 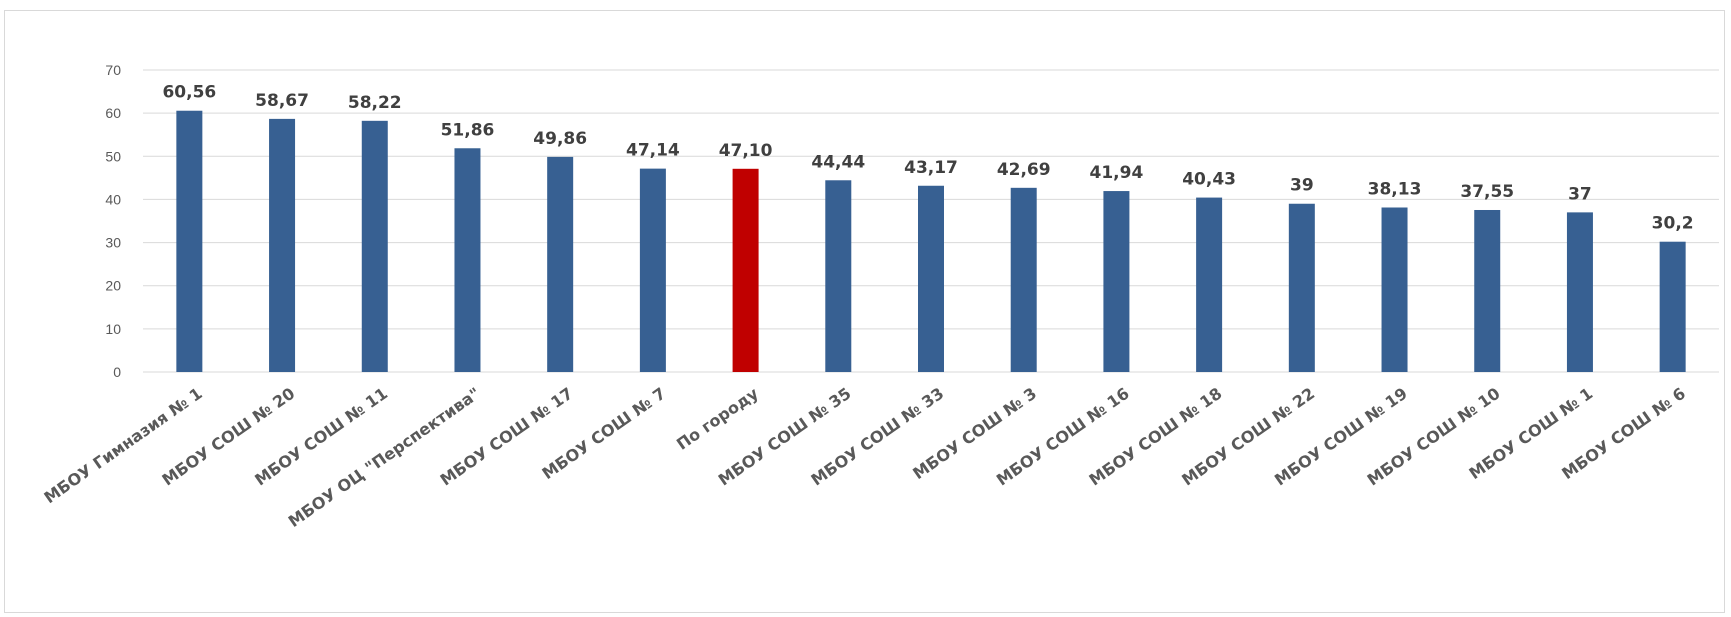 I want to click on data-label: 37,55, so click(x=1487, y=192).